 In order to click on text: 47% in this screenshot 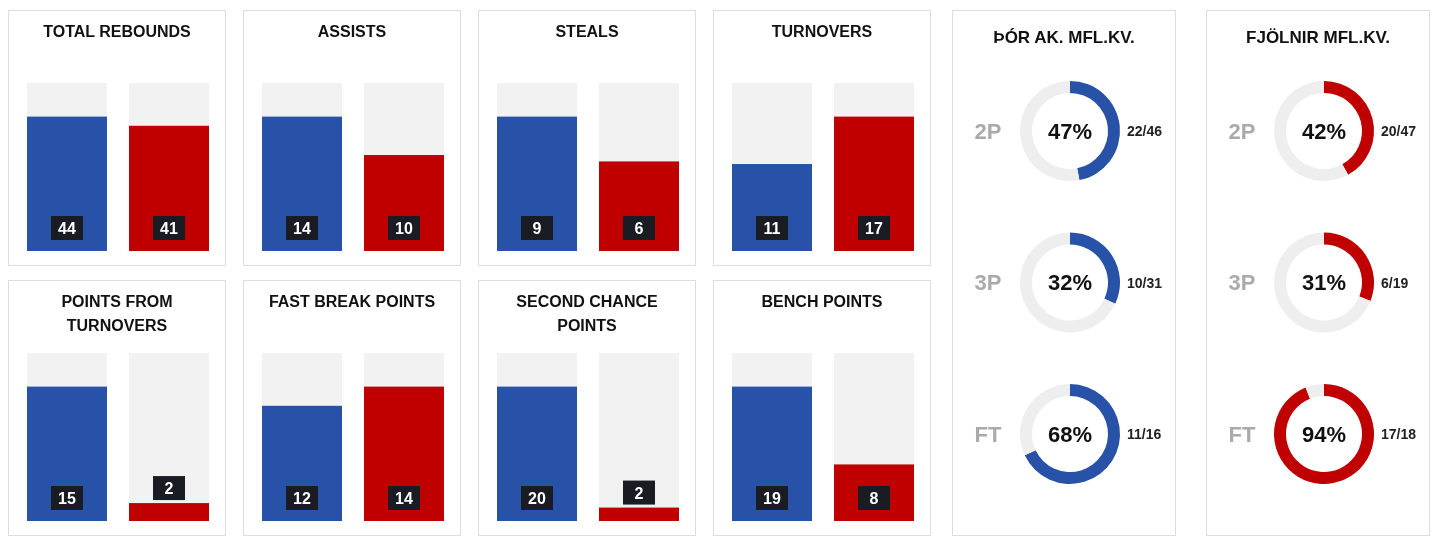, I will do `click(1070, 131)`.